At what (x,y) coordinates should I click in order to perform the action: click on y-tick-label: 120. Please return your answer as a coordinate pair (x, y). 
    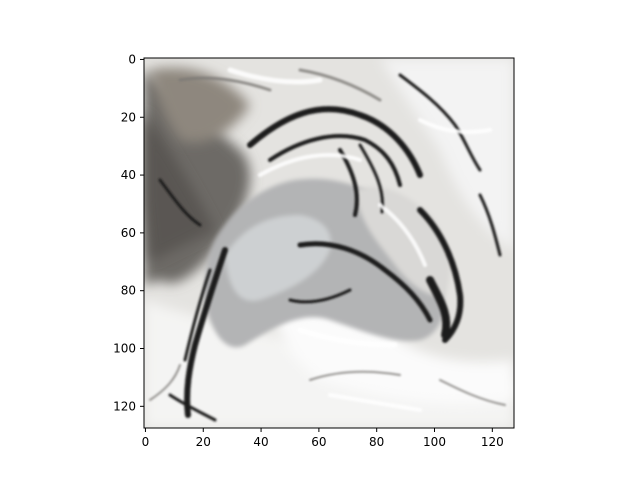
    Looking at the image, I should click on (124, 406).